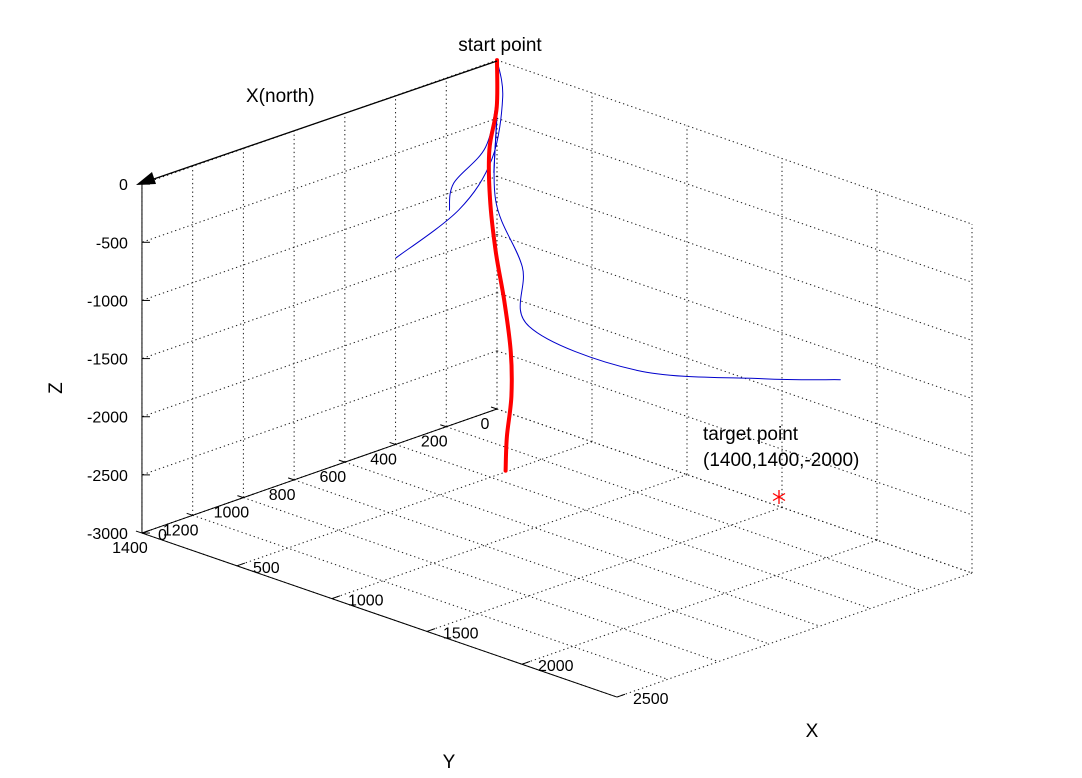 The image size is (1082, 778). What do you see at coordinates (781, 460) in the screenshot?
I see `target-label-line2: (1400,1400,-2000)` at bounding box center [781, 460].